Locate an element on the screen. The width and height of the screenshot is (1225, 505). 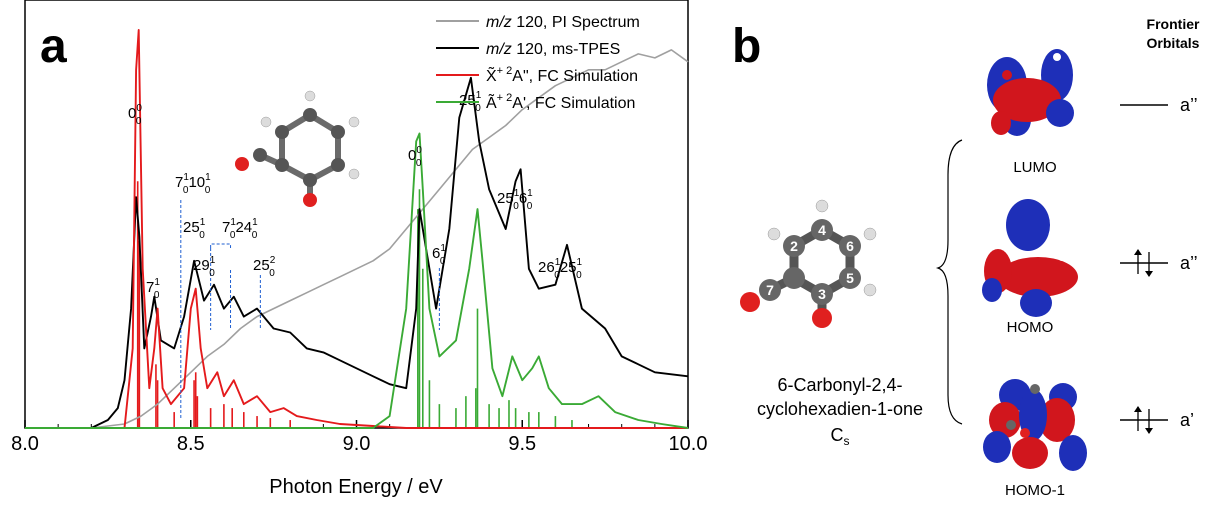
atom-number-2: 2 is located at coordinates (794, 246).